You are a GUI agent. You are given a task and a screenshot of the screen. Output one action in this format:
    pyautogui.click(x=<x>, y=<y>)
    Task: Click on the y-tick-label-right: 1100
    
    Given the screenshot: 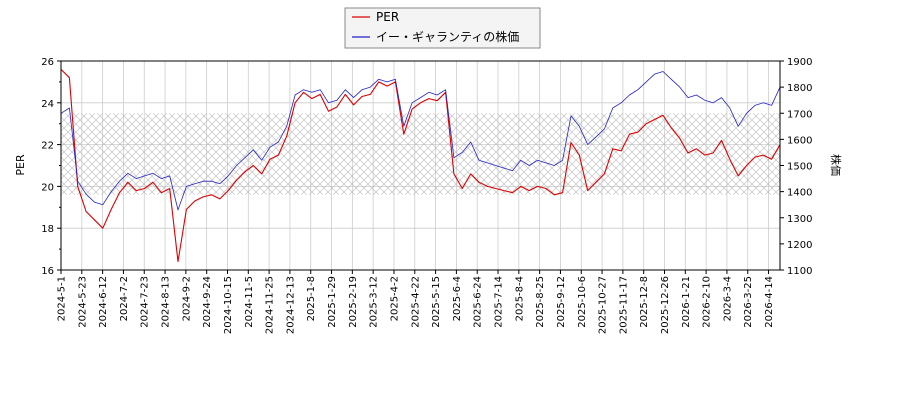 What is the action you would take?
    pyautogui.click(x=799, y=271)
    